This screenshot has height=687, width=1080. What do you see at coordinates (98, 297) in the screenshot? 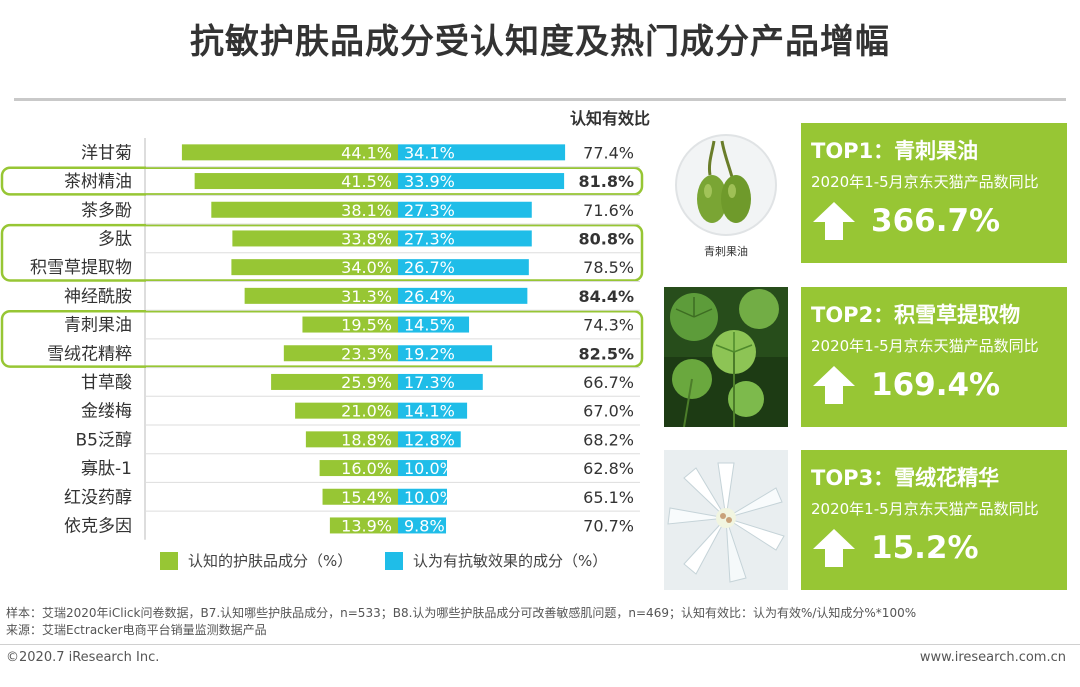
I see `category-label: 神经酰胺` at bounding box center [98, 297].